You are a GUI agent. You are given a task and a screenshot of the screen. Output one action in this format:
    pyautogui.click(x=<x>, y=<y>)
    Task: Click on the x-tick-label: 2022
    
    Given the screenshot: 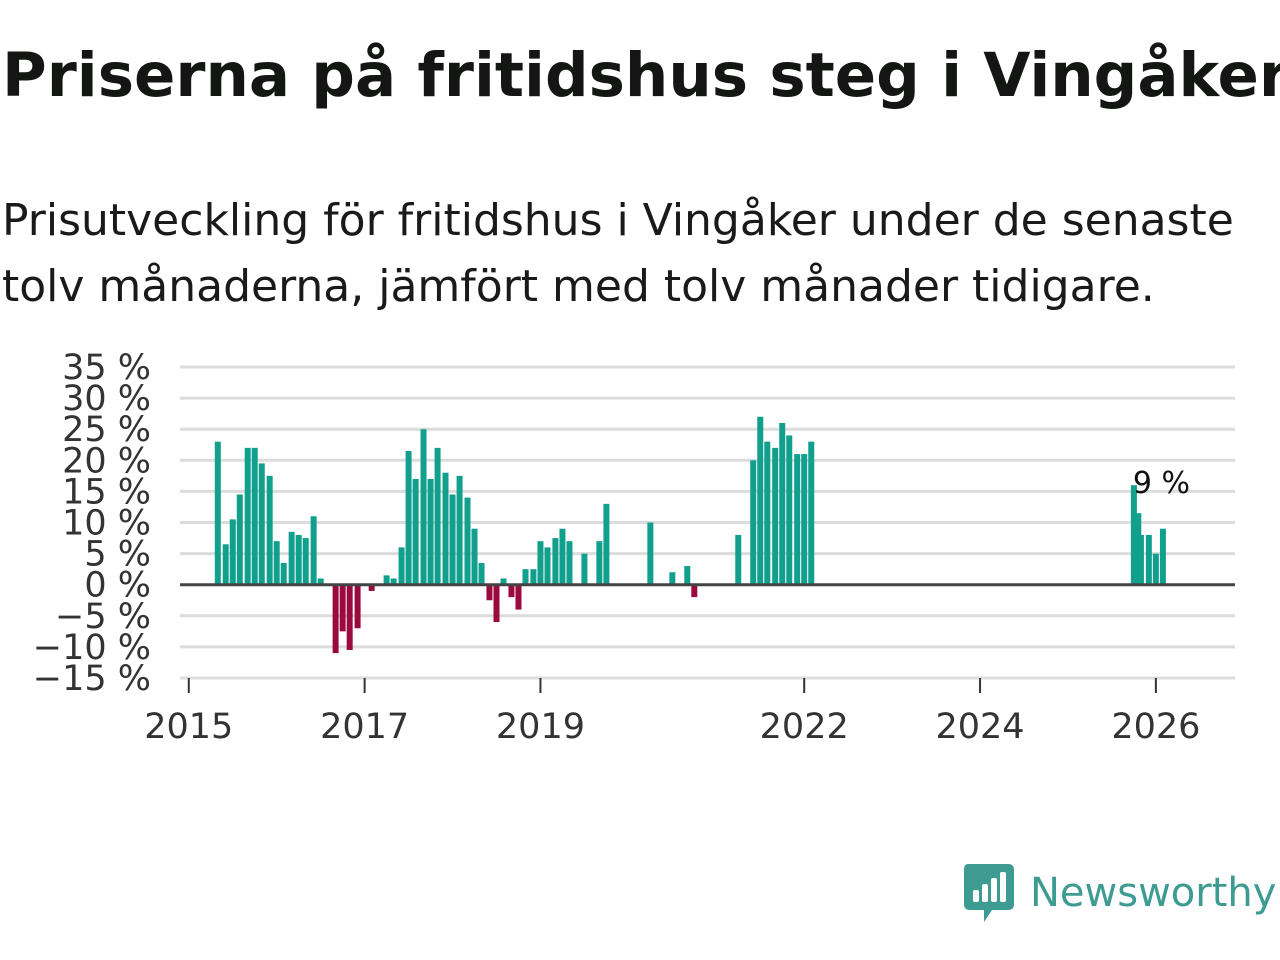 What is the action you would take?
    pyautogui.click(x=804, y=727)
    